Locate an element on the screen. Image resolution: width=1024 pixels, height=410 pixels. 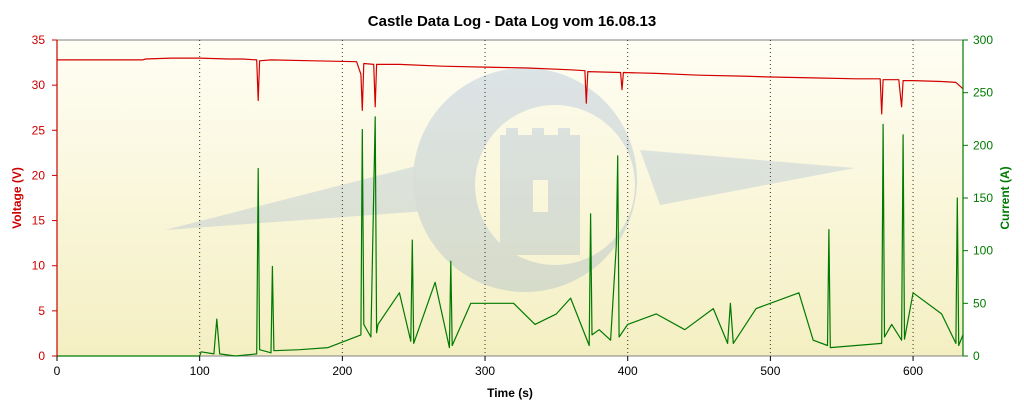
left-tick-label: 0 is located at coordinates (41, 356).